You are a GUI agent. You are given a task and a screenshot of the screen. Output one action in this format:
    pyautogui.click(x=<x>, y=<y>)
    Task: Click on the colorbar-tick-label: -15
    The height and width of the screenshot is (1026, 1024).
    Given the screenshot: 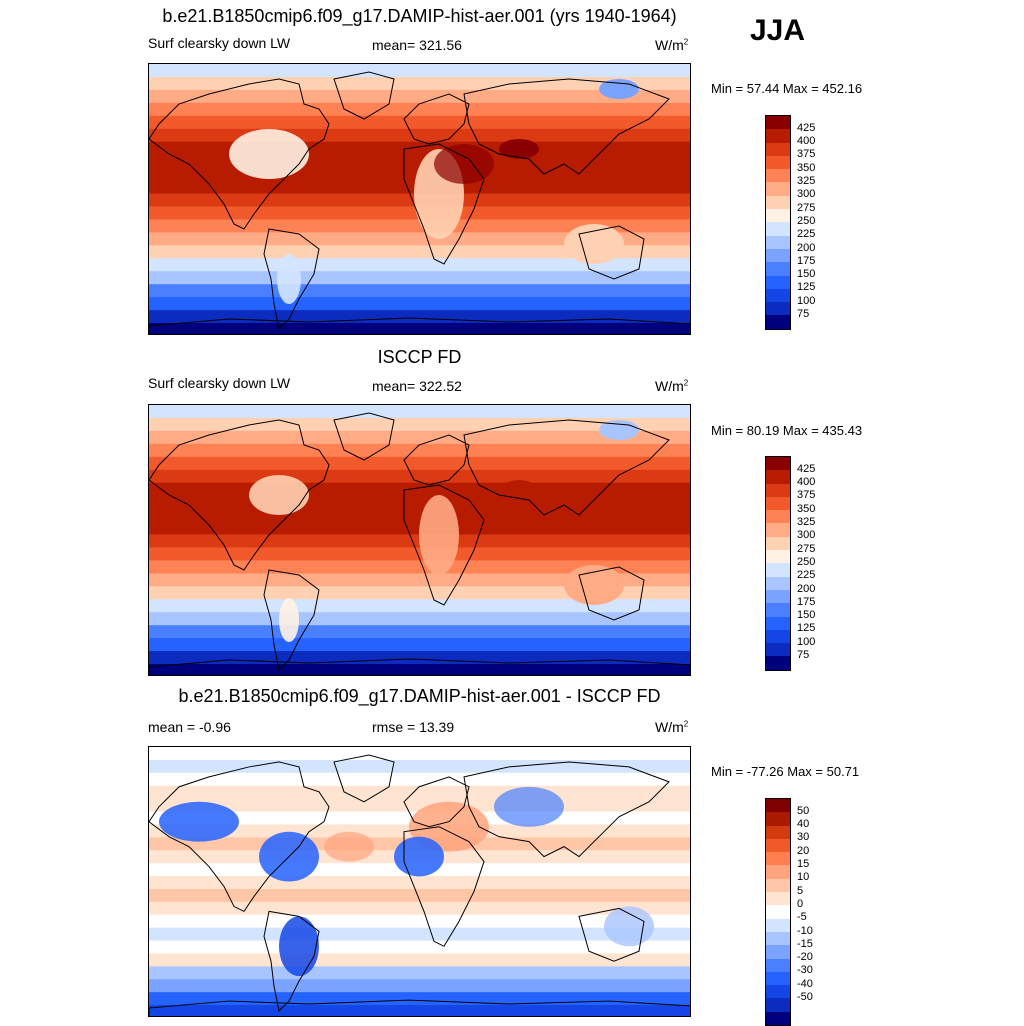 What is the action you would take?
    pyautogui.click(x=805, y=943)
    